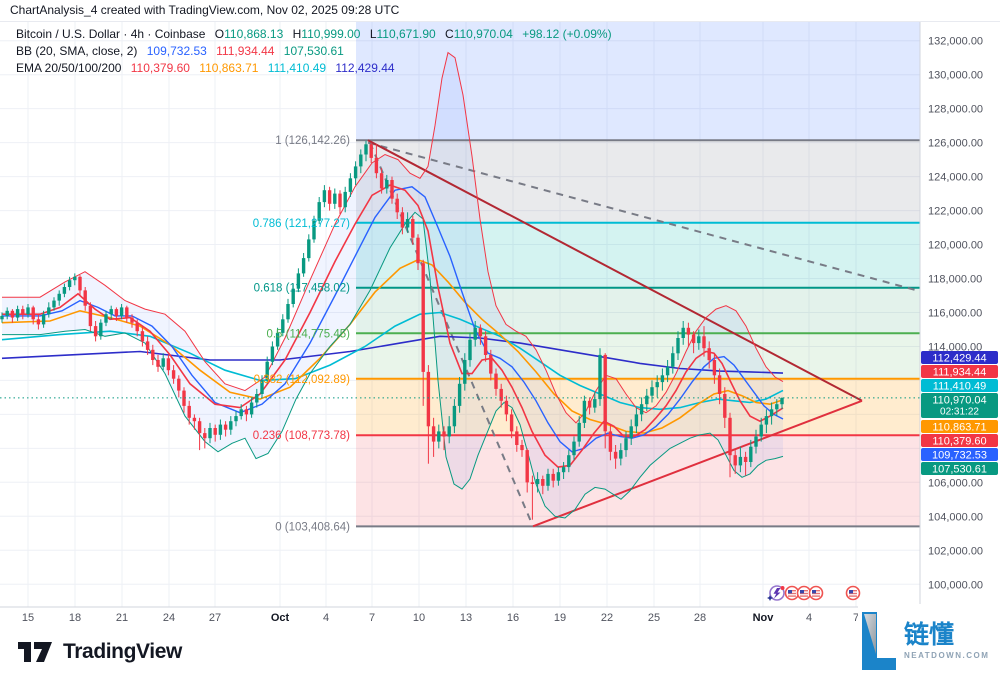  I want to click on time-tick-label: 22, so click(607, 618).